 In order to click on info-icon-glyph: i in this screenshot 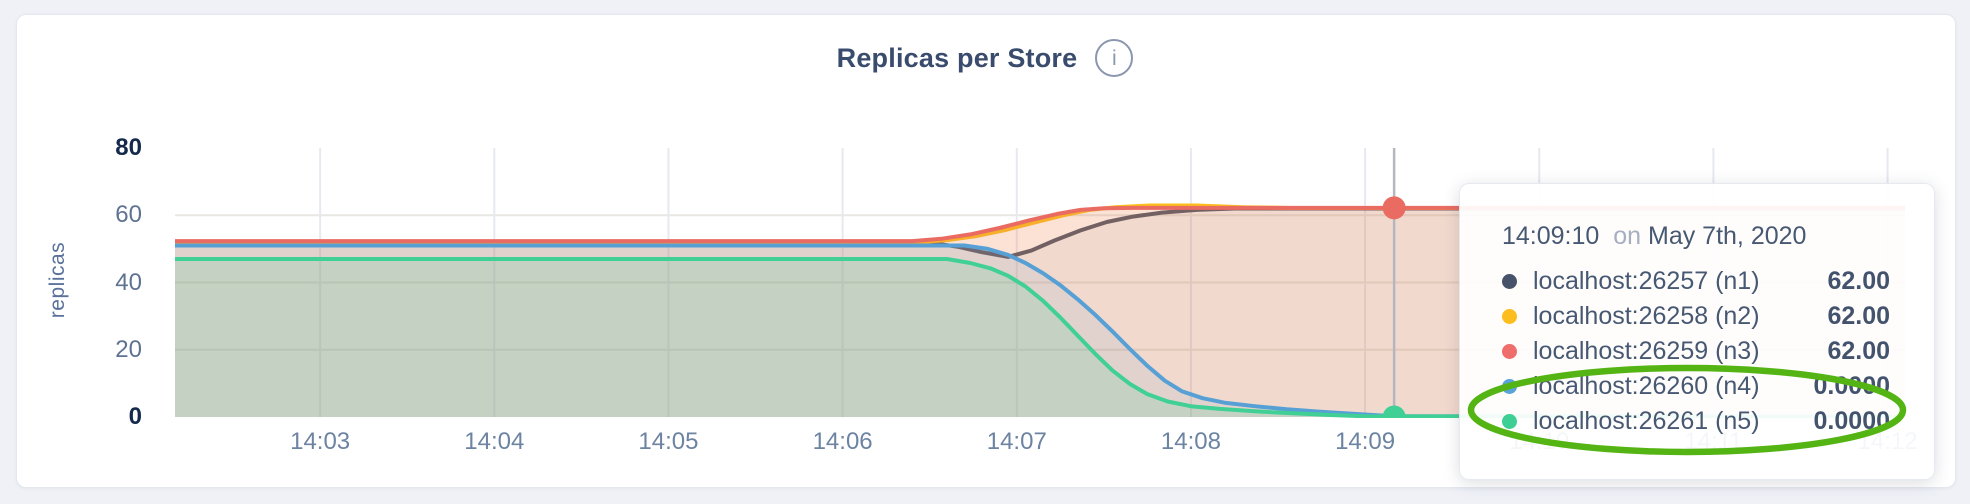, I will do `click(1114, 58)`.